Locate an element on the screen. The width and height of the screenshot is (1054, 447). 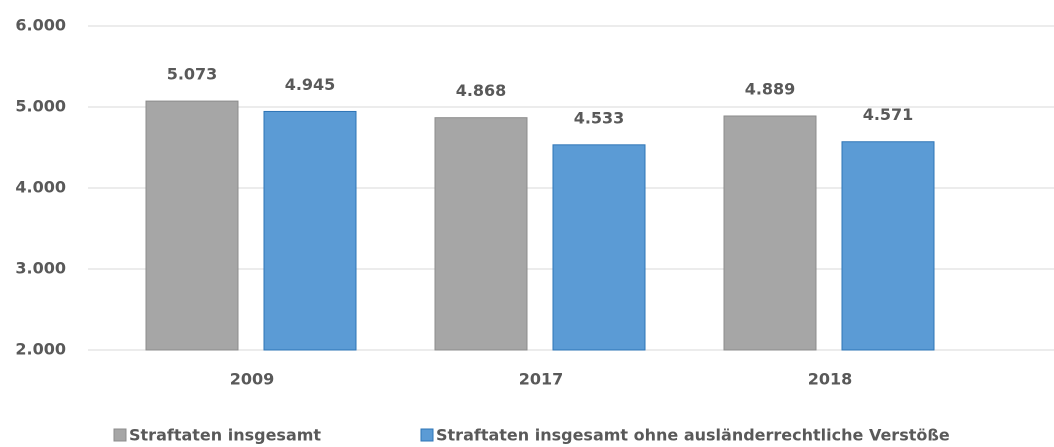
x-tick-label: 2009 is located at coordinates (252, 379).